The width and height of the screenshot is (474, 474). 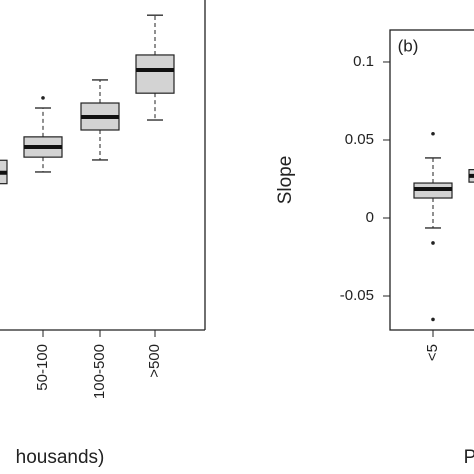 What do you see at coordinates (370, 217) in the screenshot?
I see `y-tick-label: 0` at bounding box center [370, 217].